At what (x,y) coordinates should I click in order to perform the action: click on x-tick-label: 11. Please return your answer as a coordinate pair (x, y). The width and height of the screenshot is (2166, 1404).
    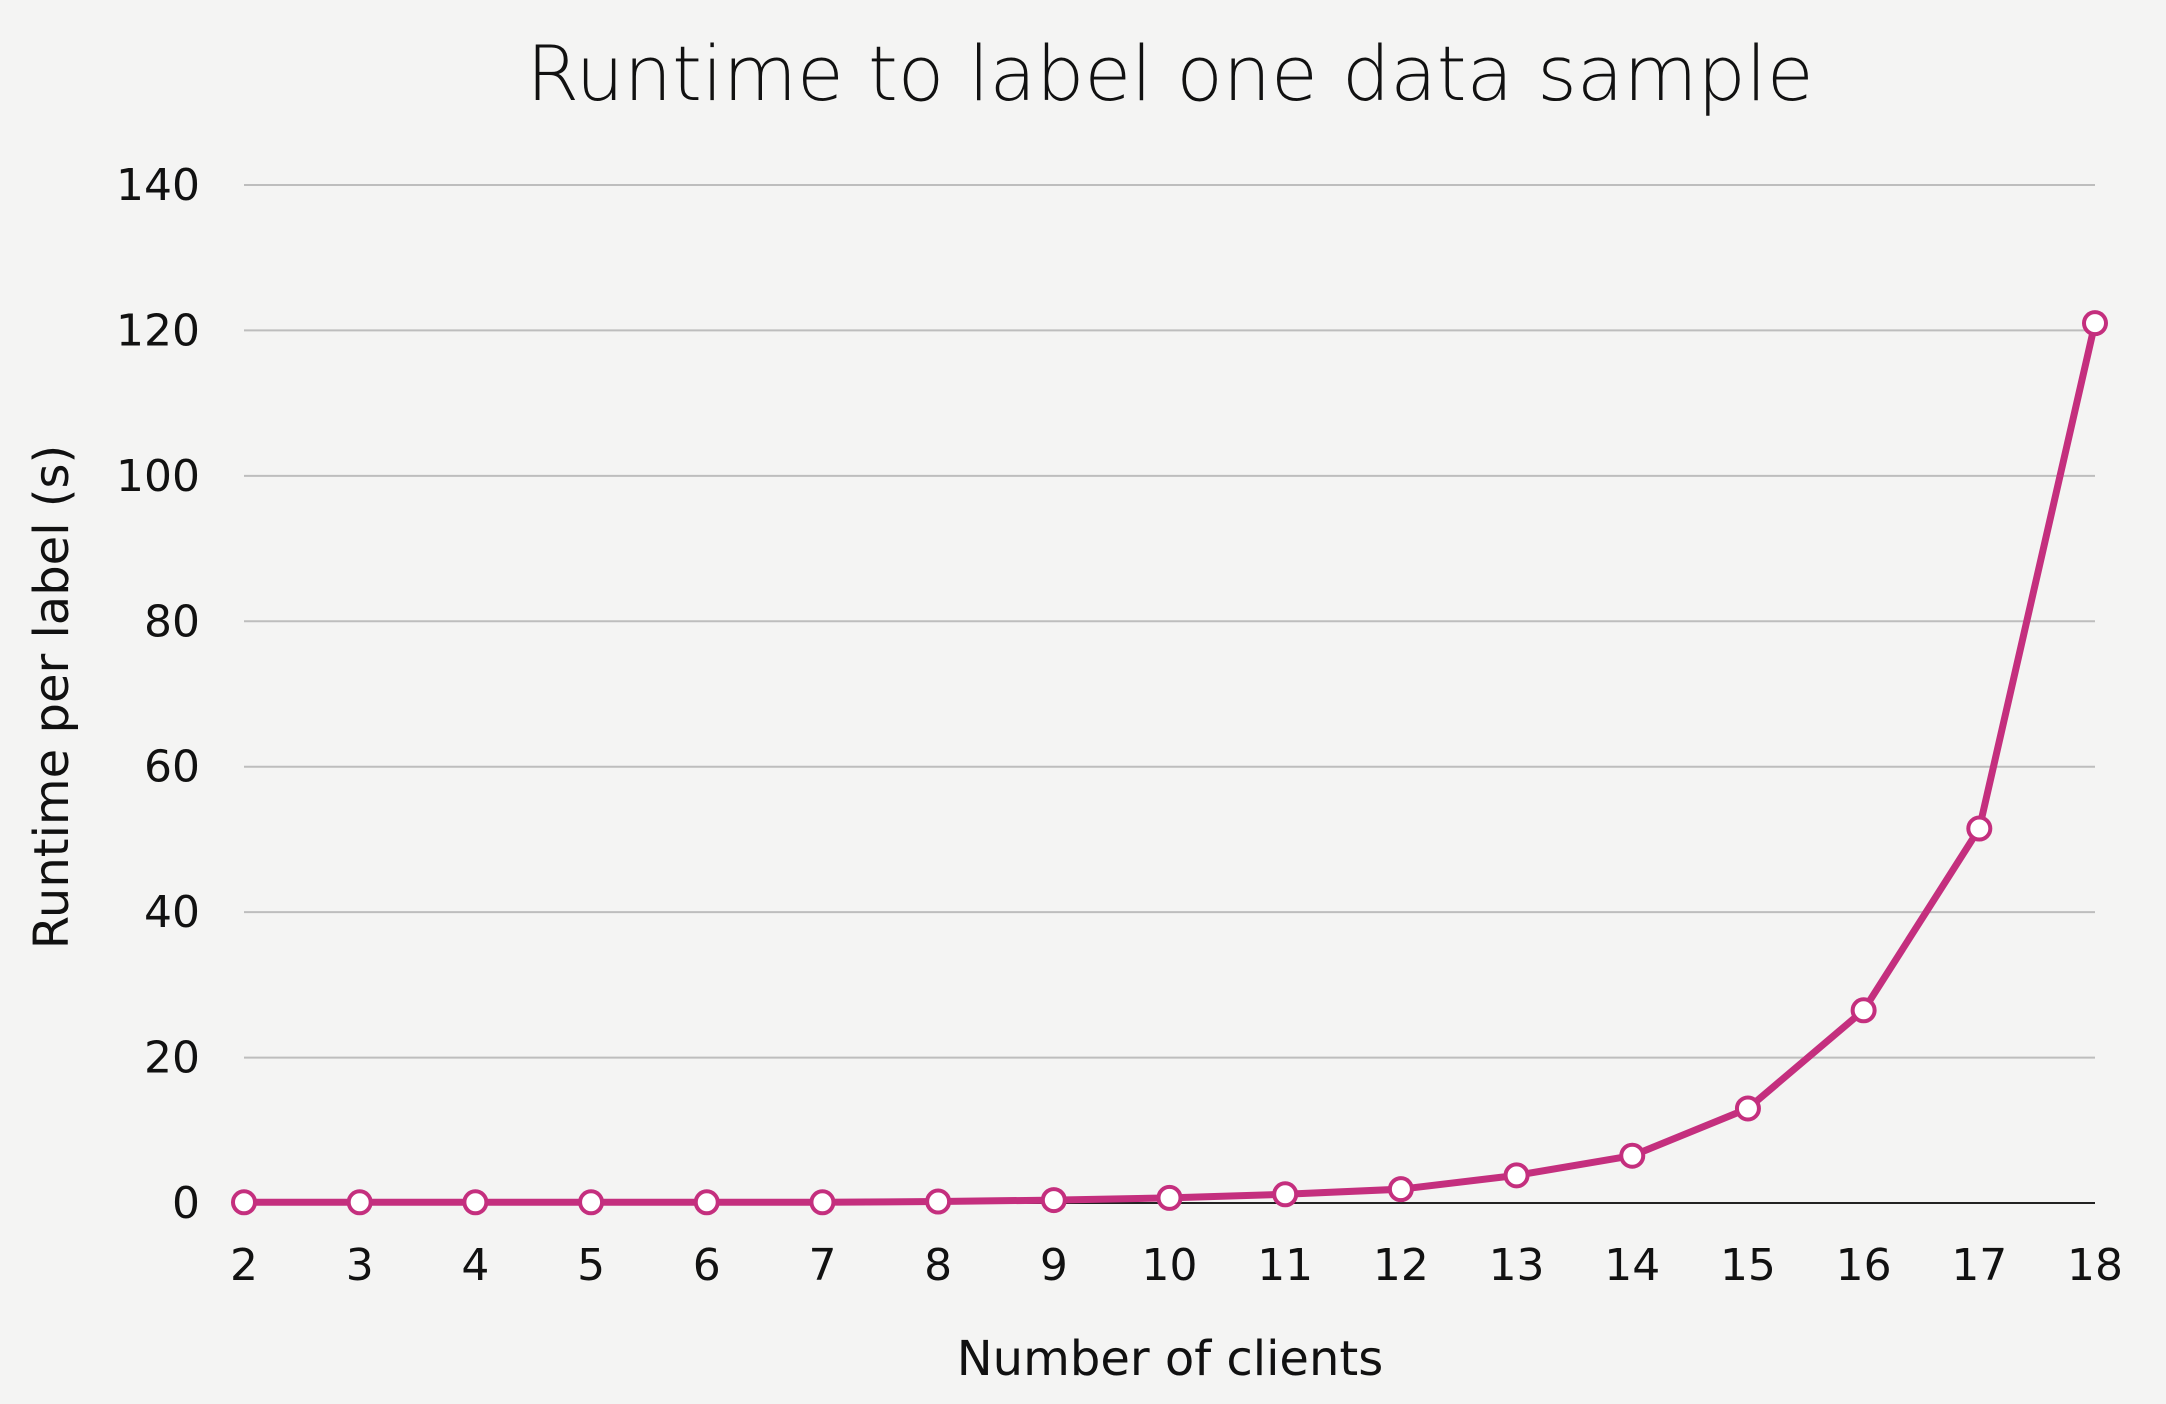
    Looking at the image, I should click on (1285, 1265).